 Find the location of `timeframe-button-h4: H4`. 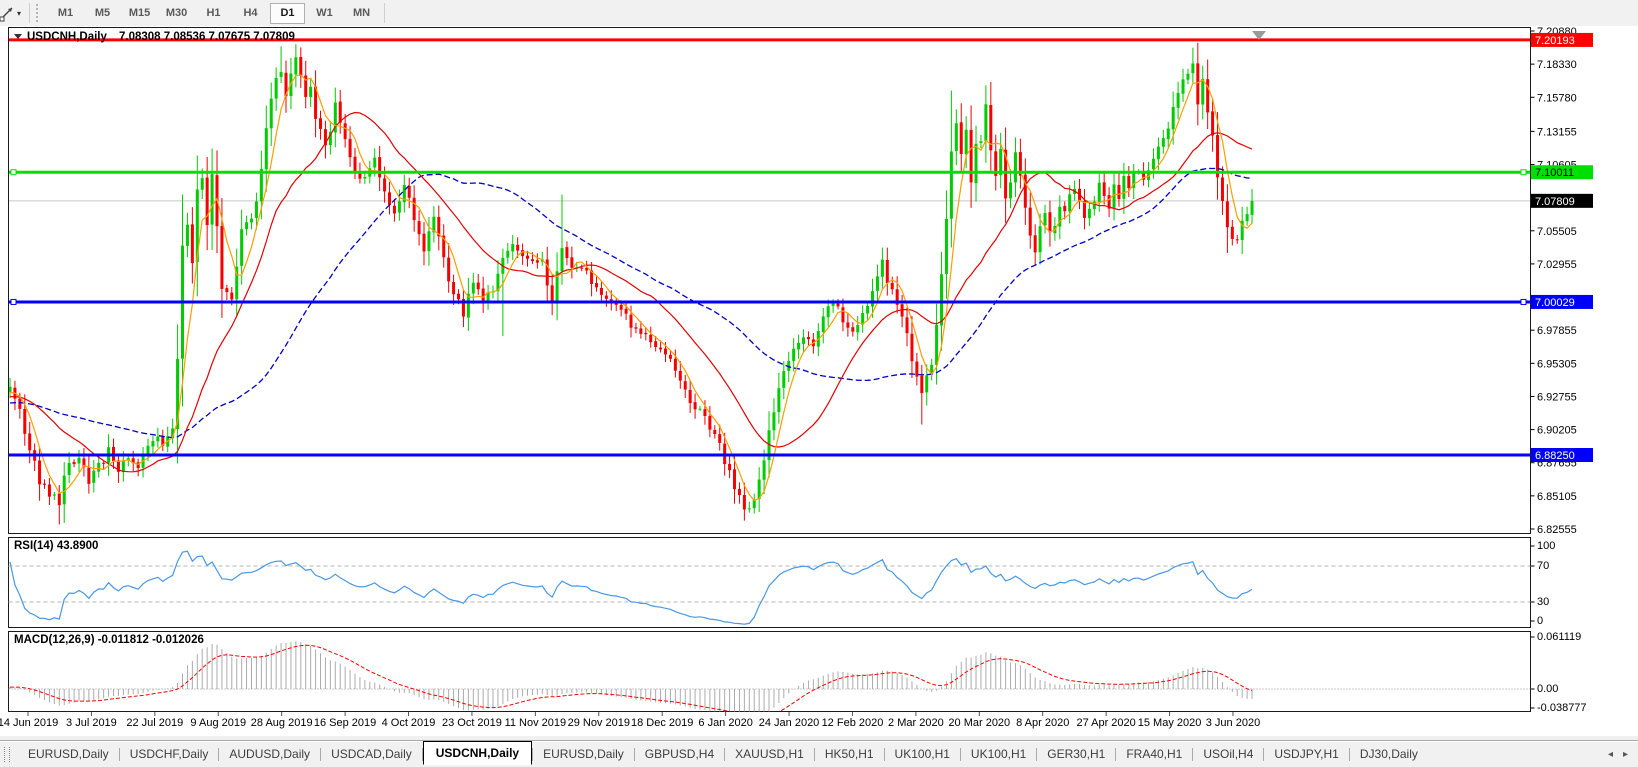

timeframe-button-h4: H4 is located at coordinates (250, 12).